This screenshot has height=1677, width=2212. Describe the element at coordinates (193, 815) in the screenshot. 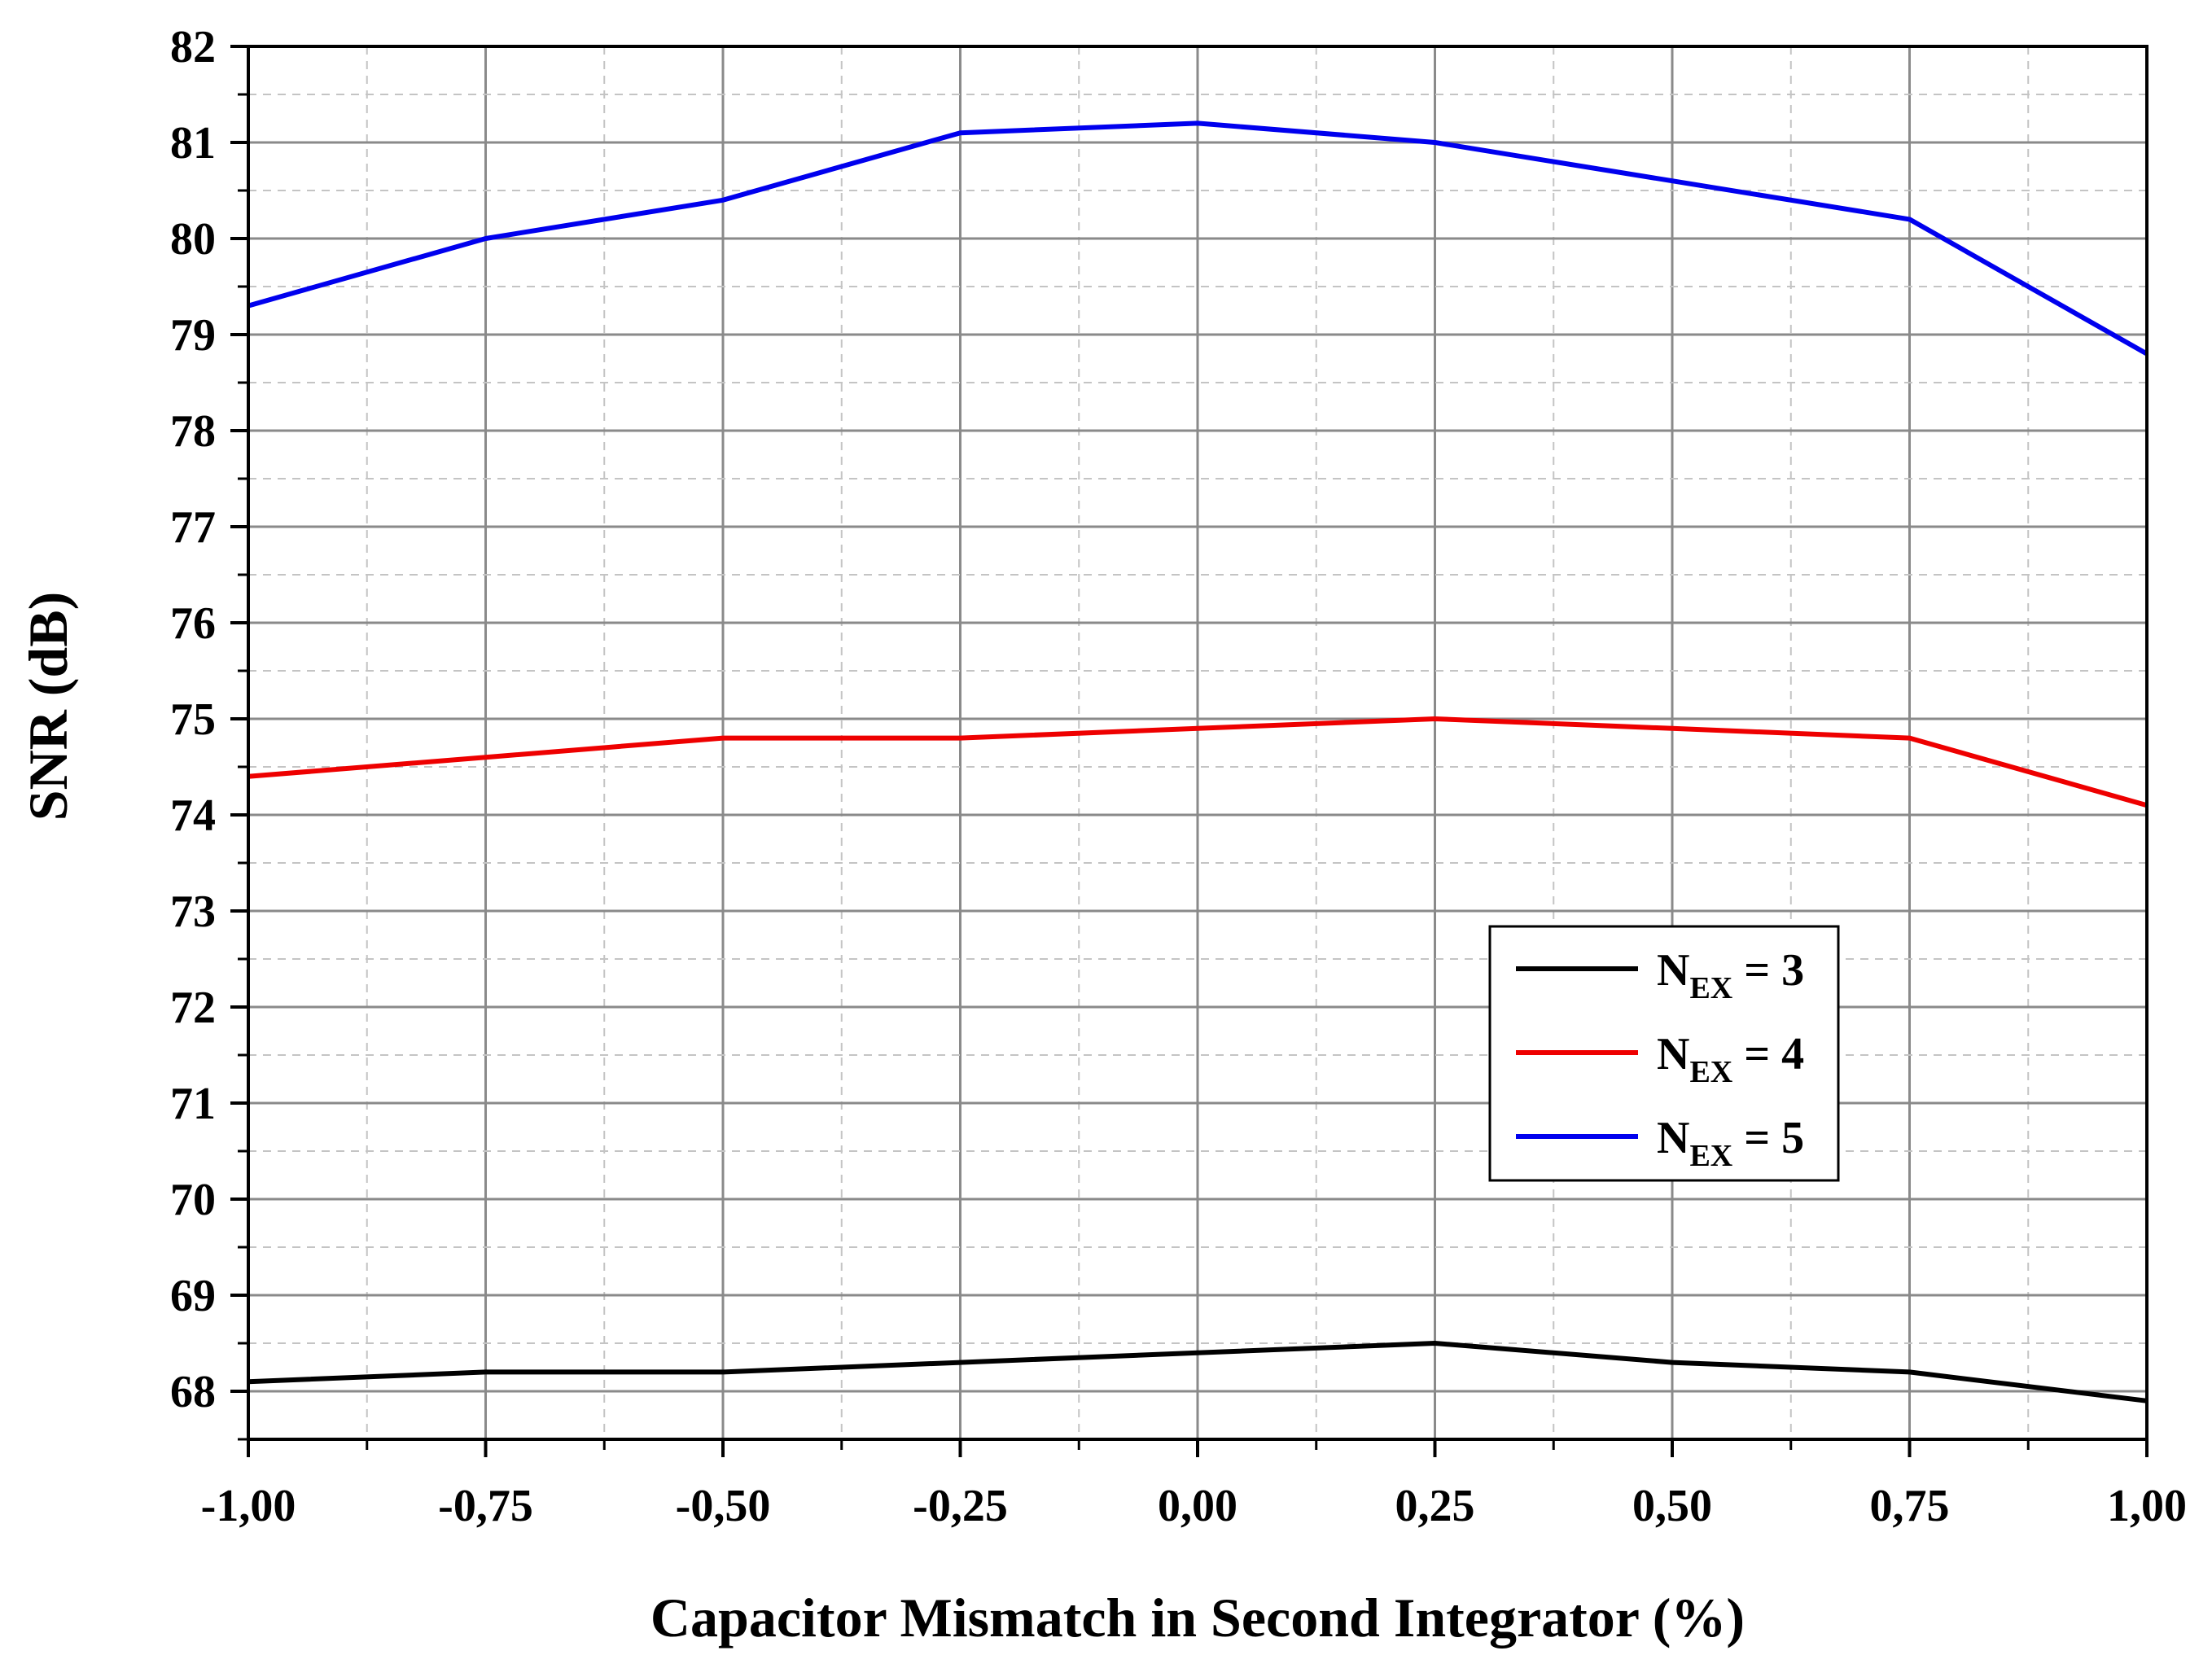

I see `y-tick-label: 74` at that location.